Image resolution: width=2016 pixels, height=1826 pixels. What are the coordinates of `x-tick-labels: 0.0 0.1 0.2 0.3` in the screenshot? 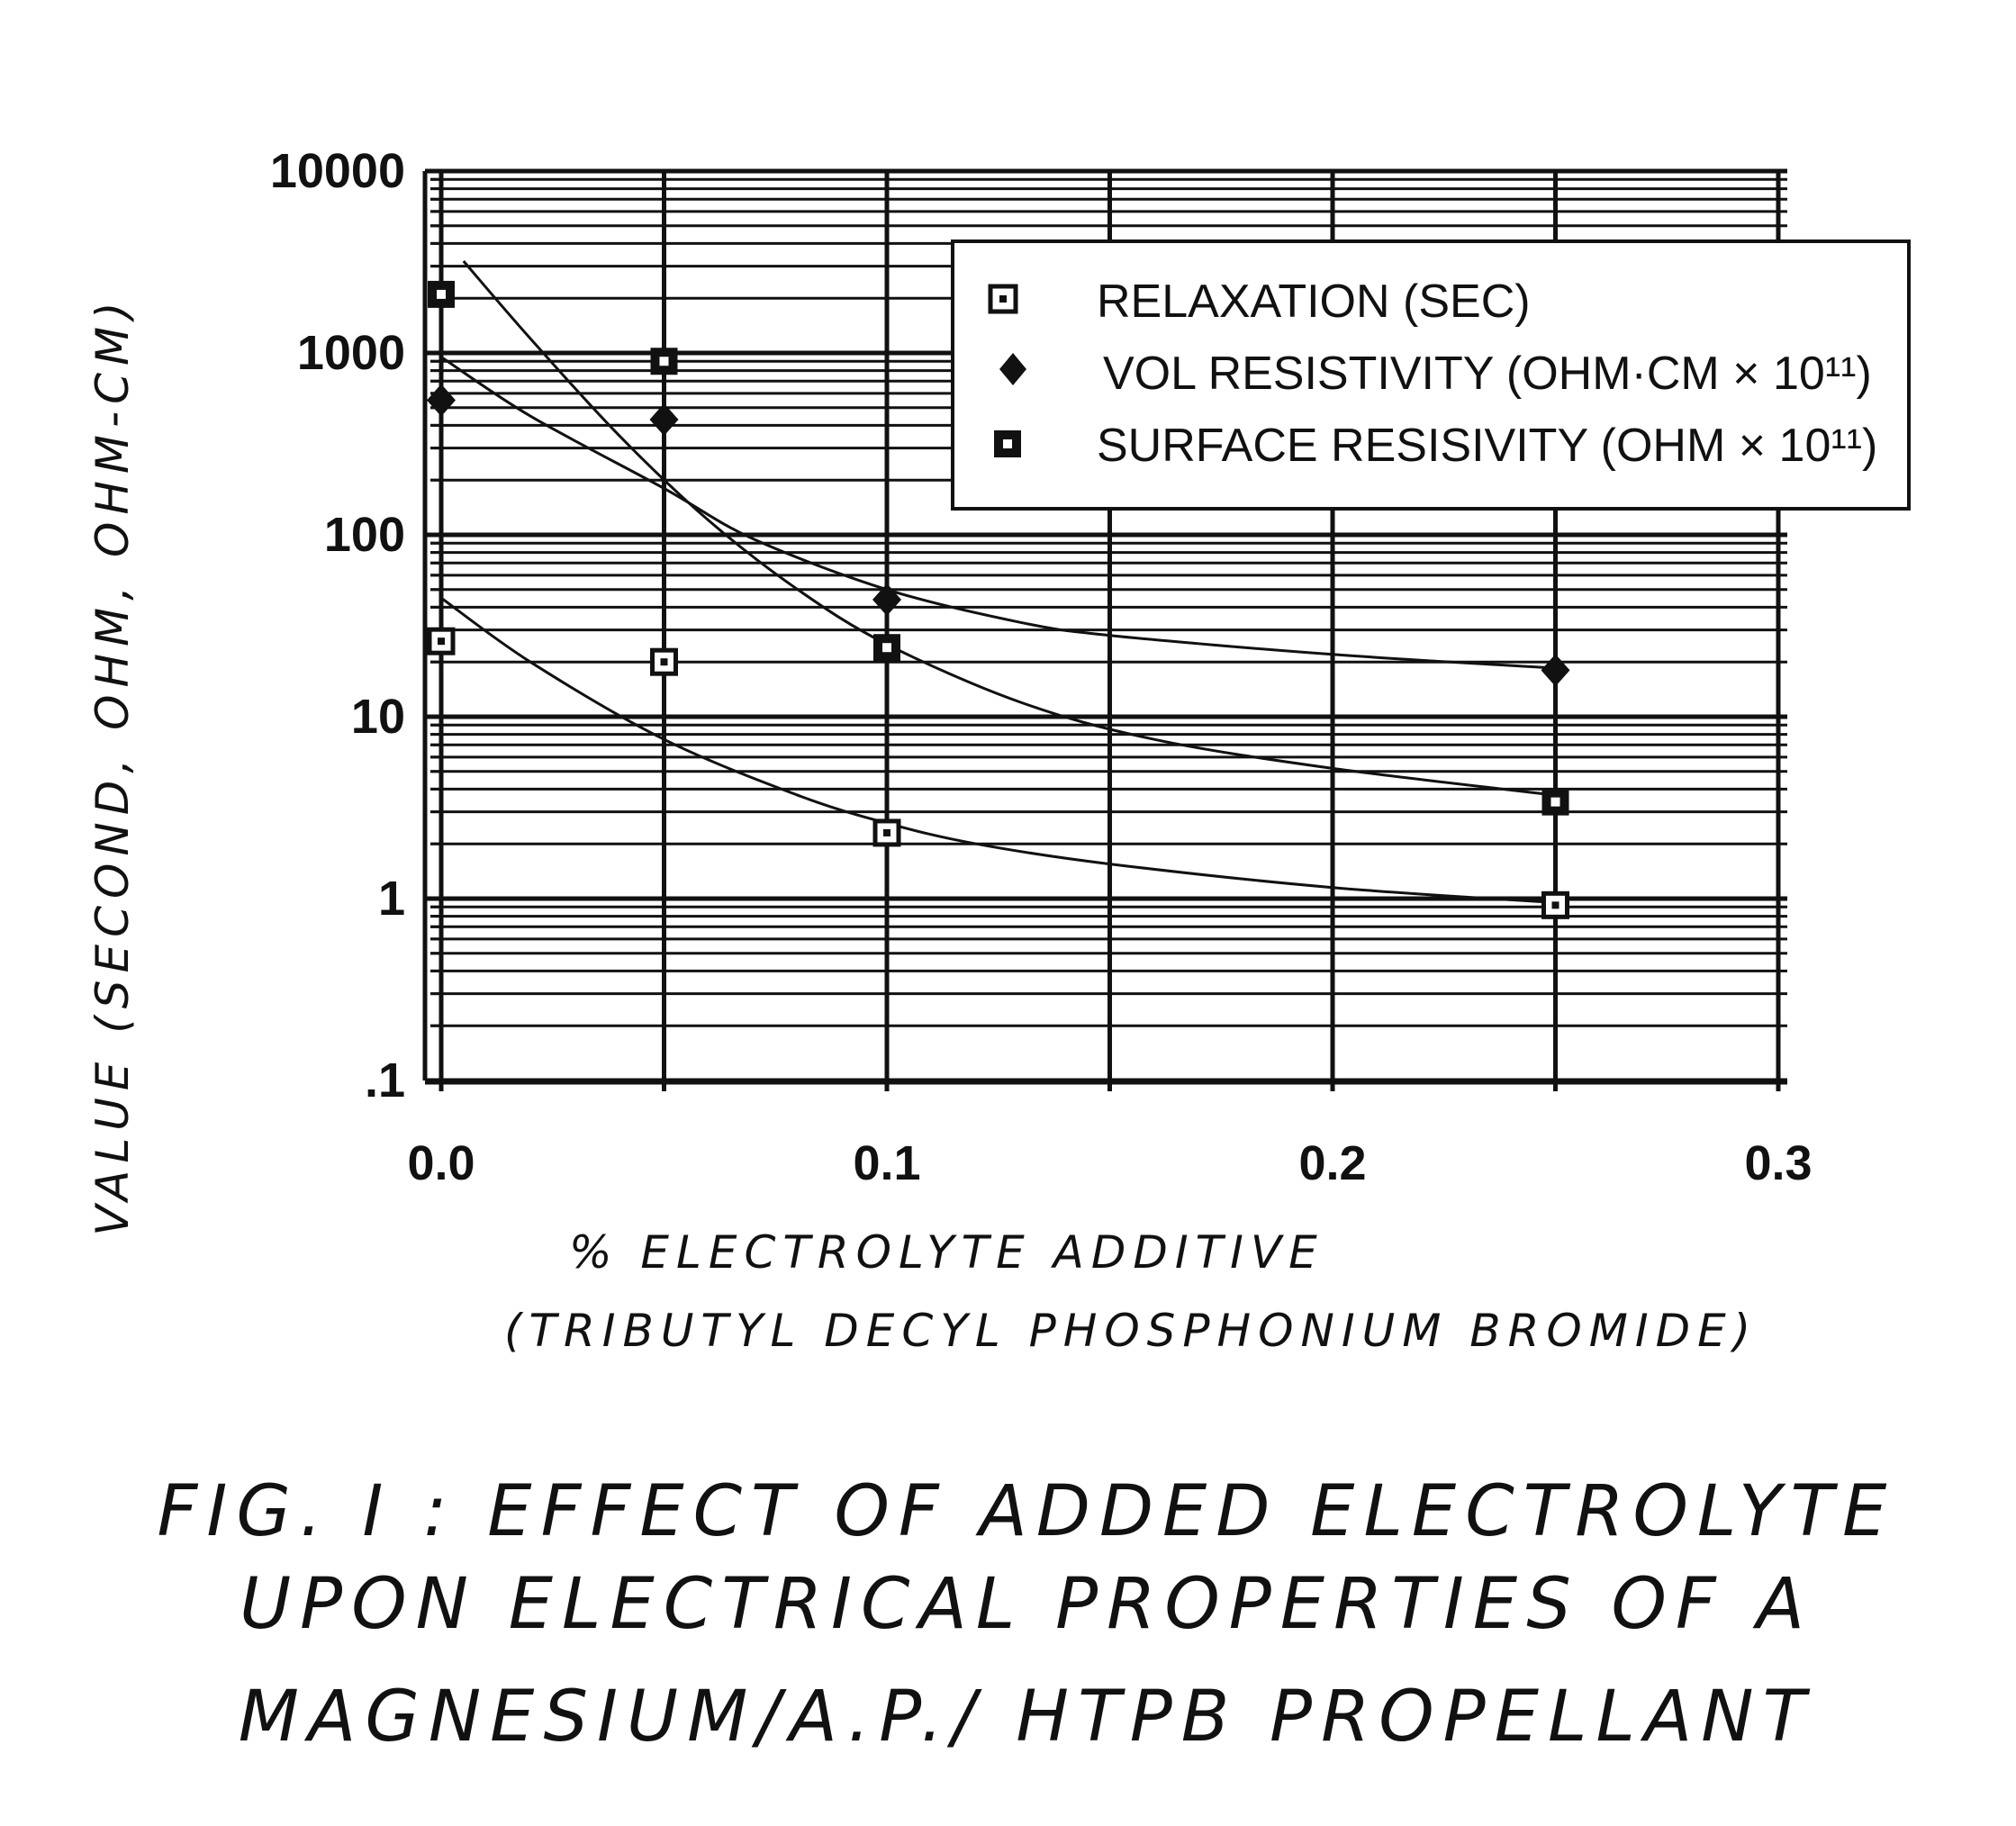 It's located at (1109, 1163).